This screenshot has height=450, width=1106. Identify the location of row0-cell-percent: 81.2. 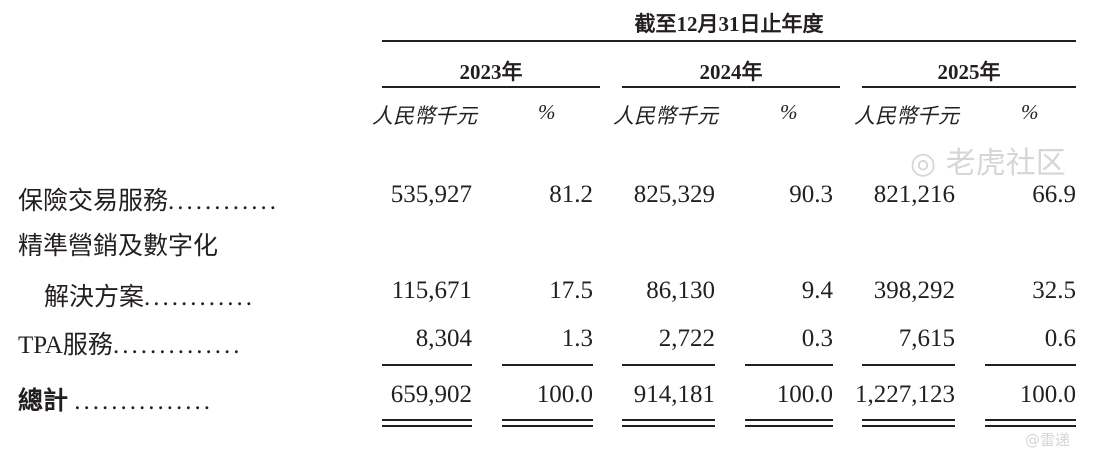
(571, 194).